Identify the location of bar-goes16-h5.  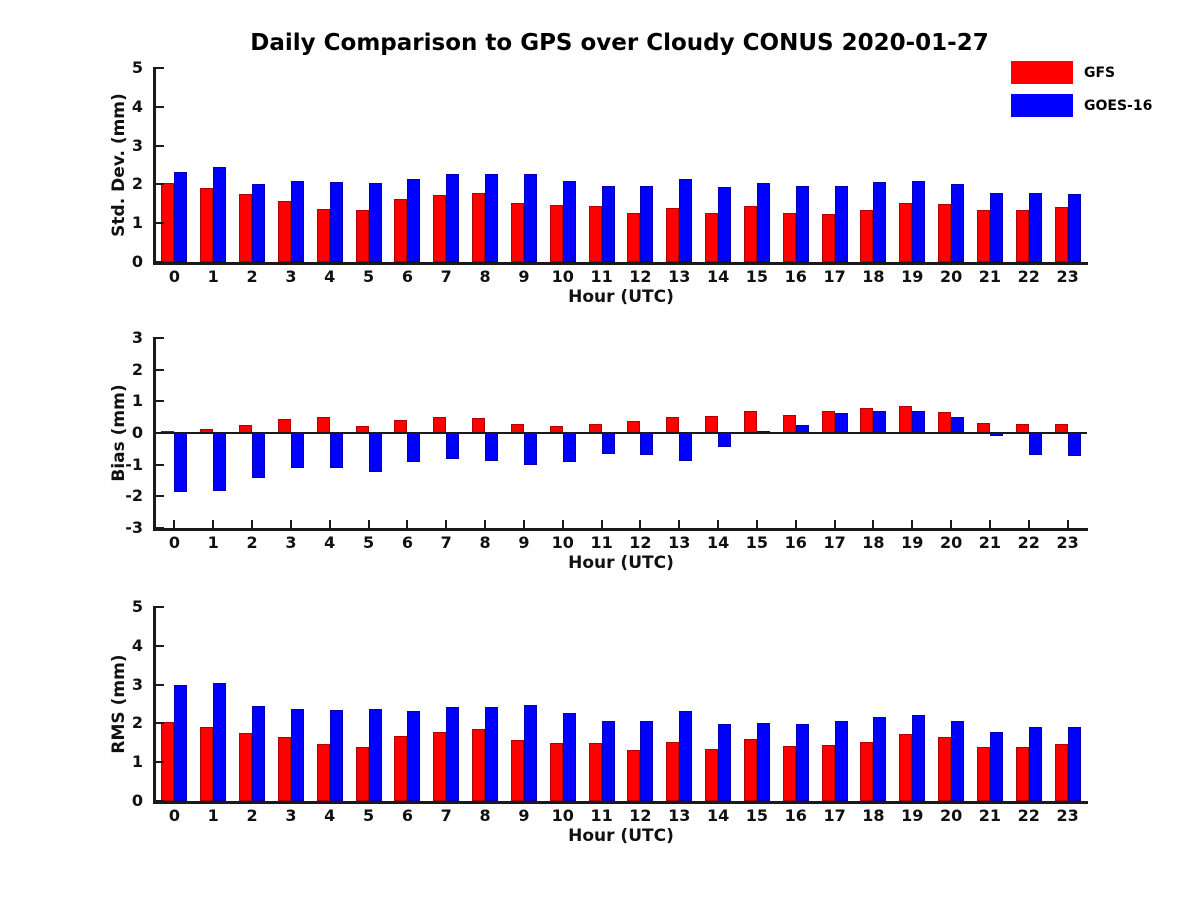
(375, 222).